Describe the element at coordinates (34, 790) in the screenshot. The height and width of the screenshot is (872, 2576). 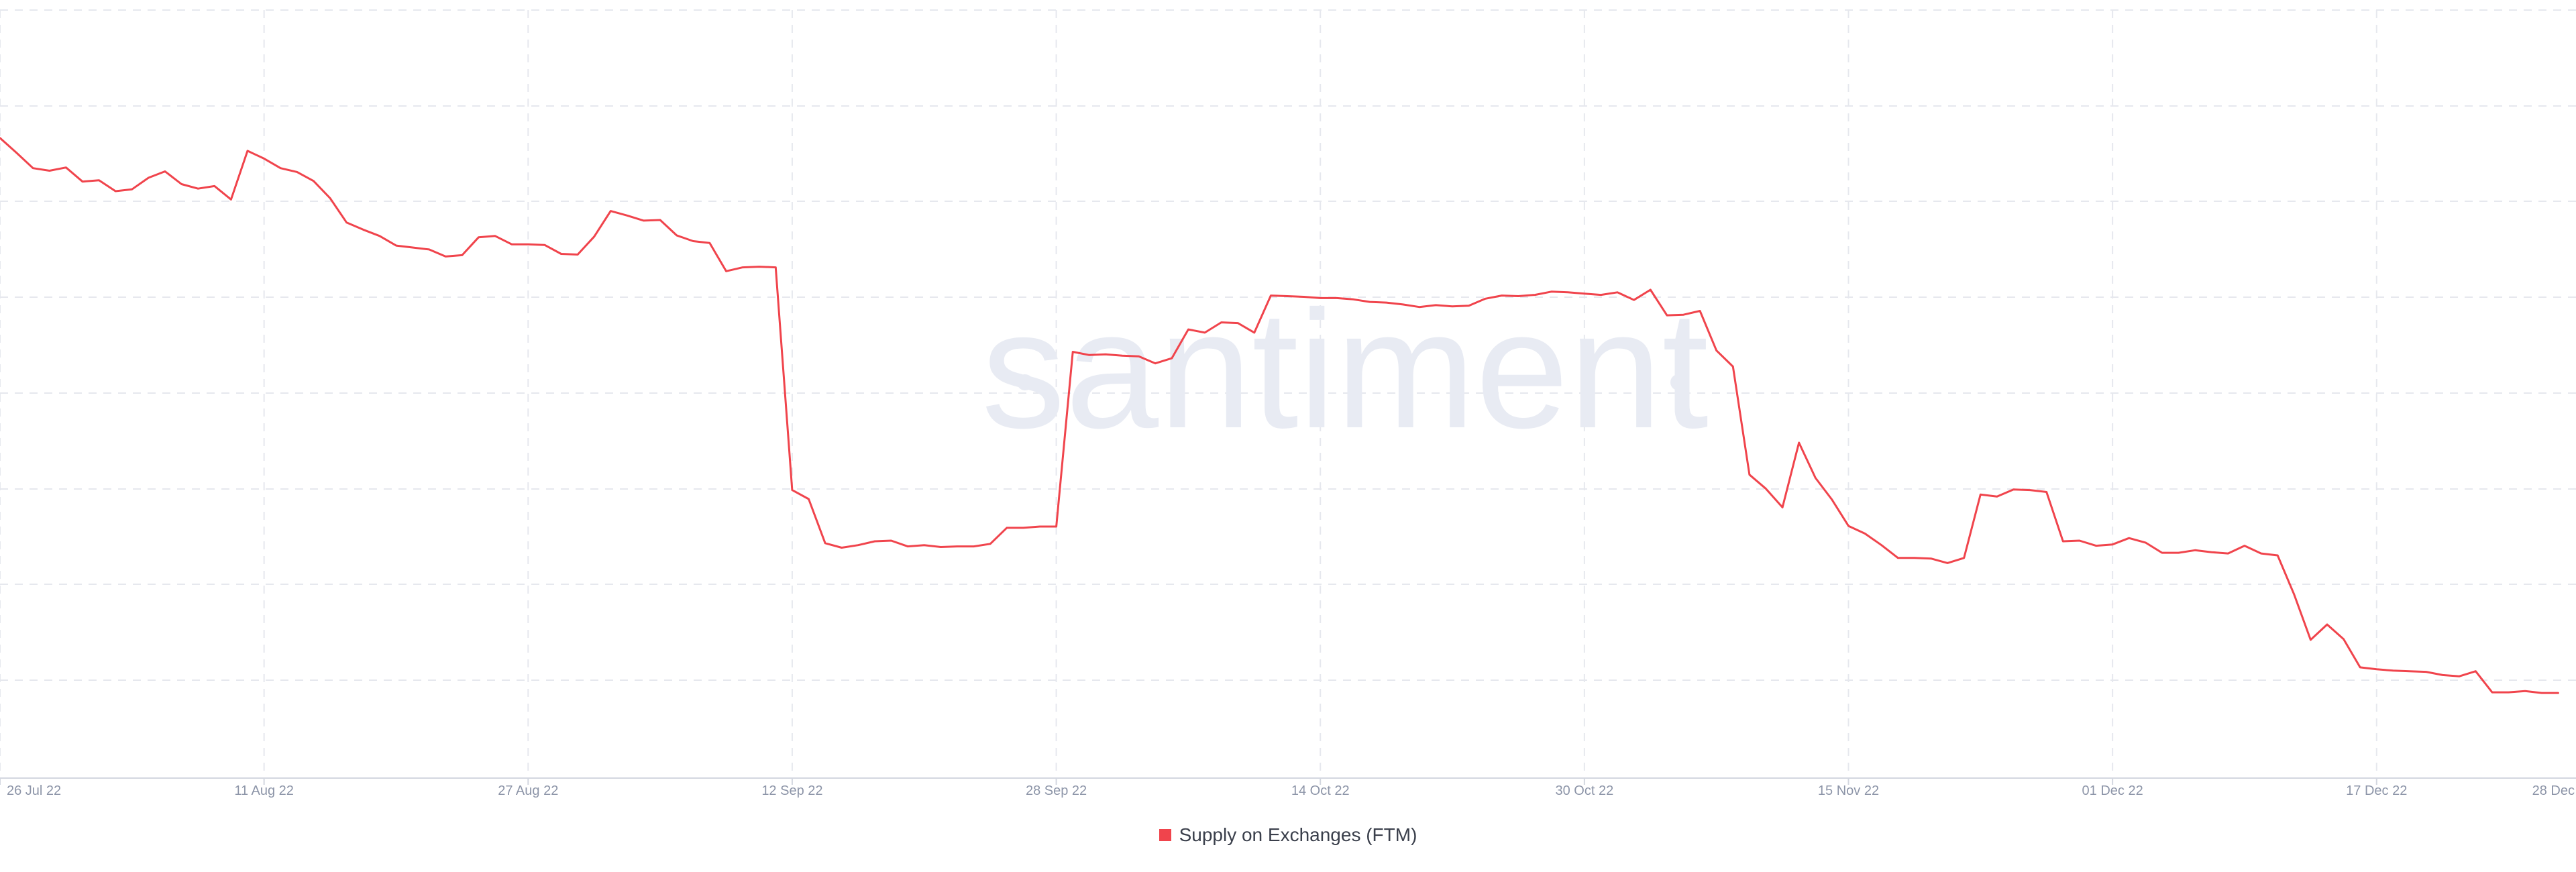
I see `x-tick-label: 26 Jul 22` at that location.